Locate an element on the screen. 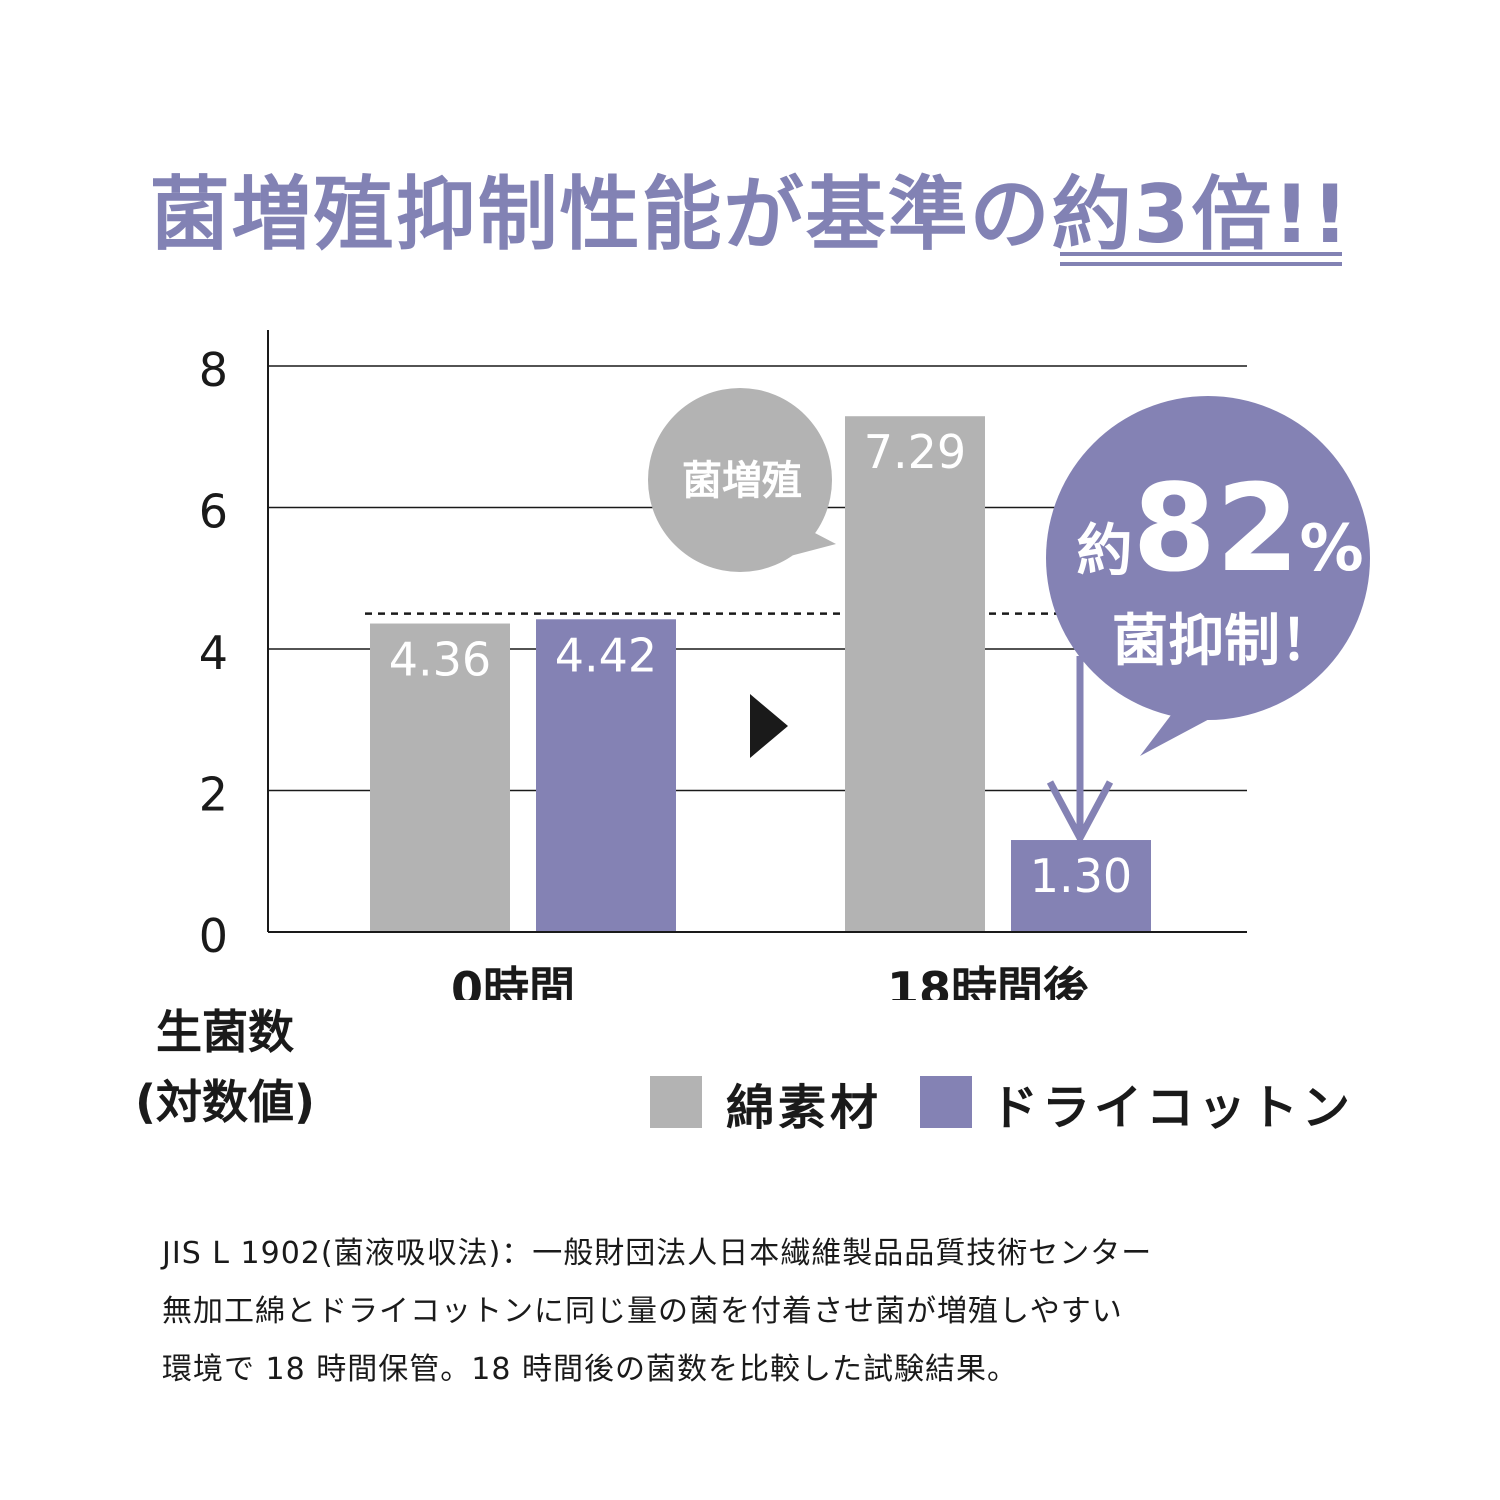 The image size is (1500, 1500). gray-speech-bubble: 菌増殖 is located at coordinates (742, 480).